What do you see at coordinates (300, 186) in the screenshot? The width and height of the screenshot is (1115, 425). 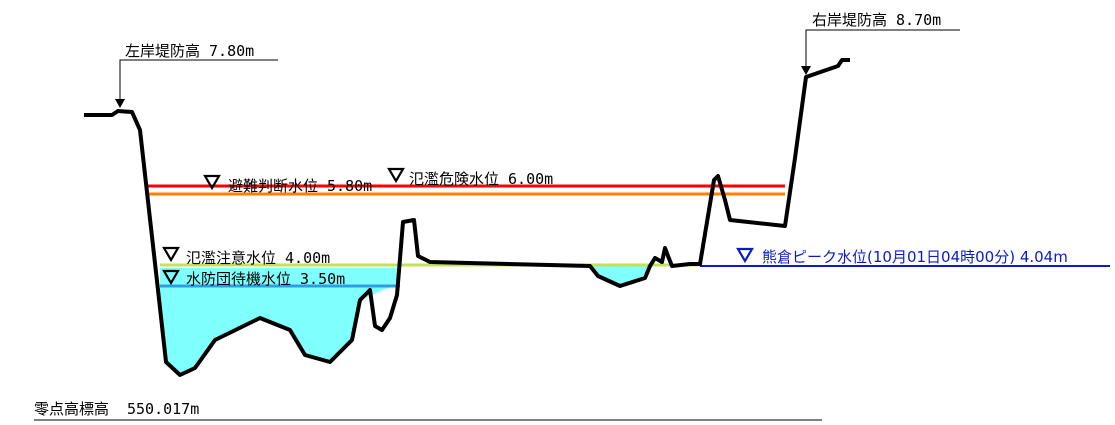 I see `evacuation-level-label: 避難判断水位 5.80m` at bounding box center [300, 186].